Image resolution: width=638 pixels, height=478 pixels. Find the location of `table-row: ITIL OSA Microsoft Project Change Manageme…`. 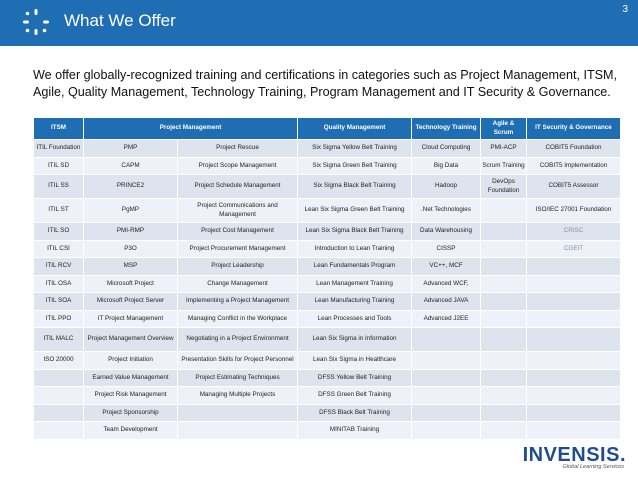

table-row: ITIL OSA Microsoft Project Change Manageme… is located at coordinates (327, 283).